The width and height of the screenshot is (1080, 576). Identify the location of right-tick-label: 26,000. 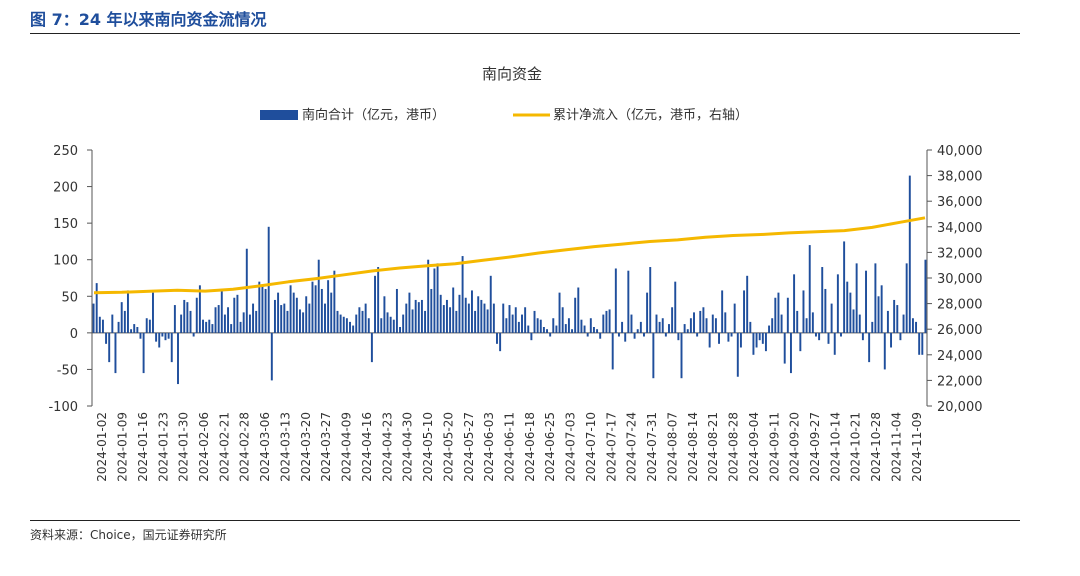
(960, 330).